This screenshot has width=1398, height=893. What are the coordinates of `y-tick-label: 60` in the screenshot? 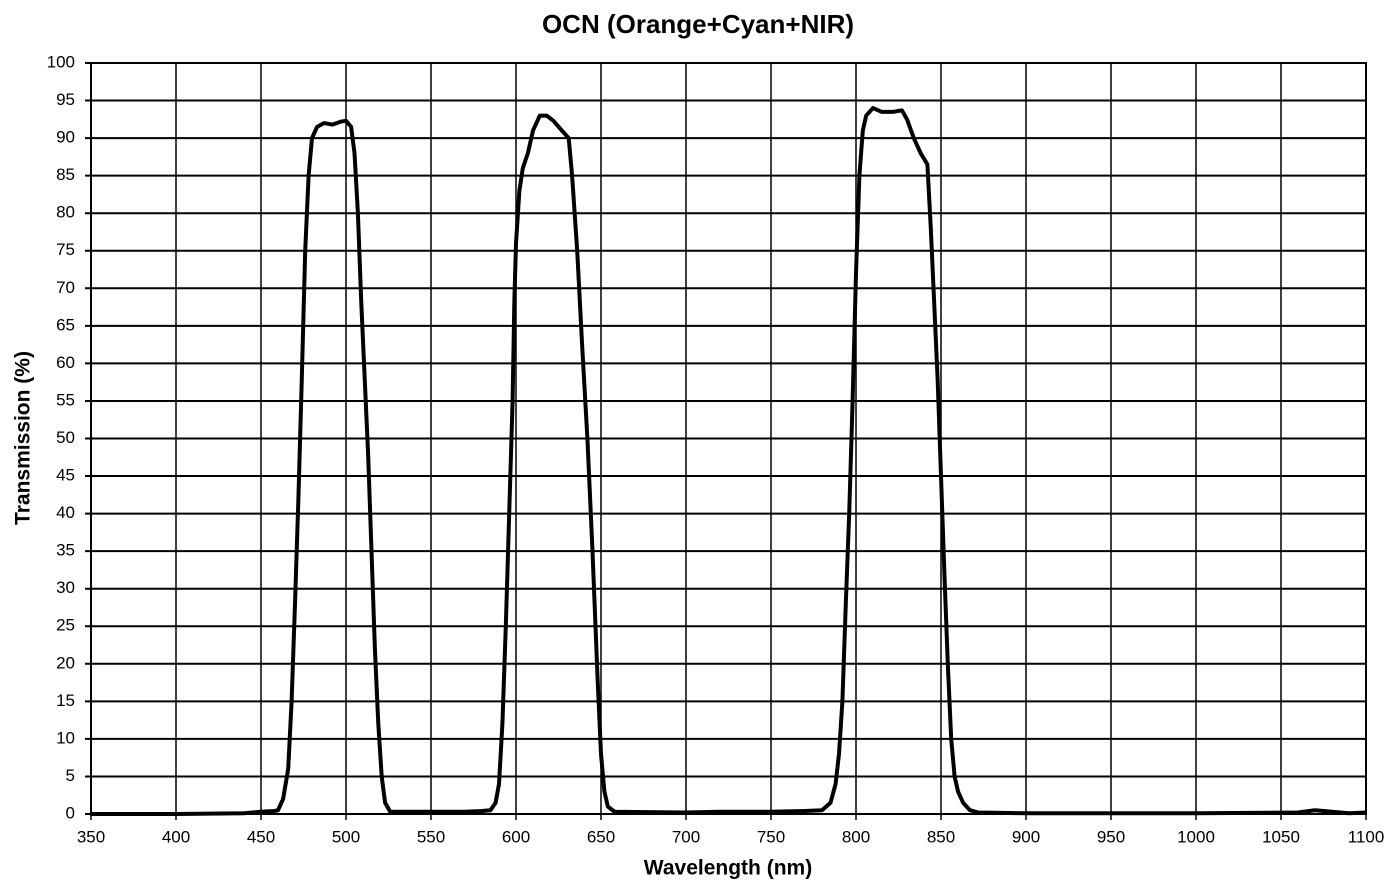 It's located at (65, 362).